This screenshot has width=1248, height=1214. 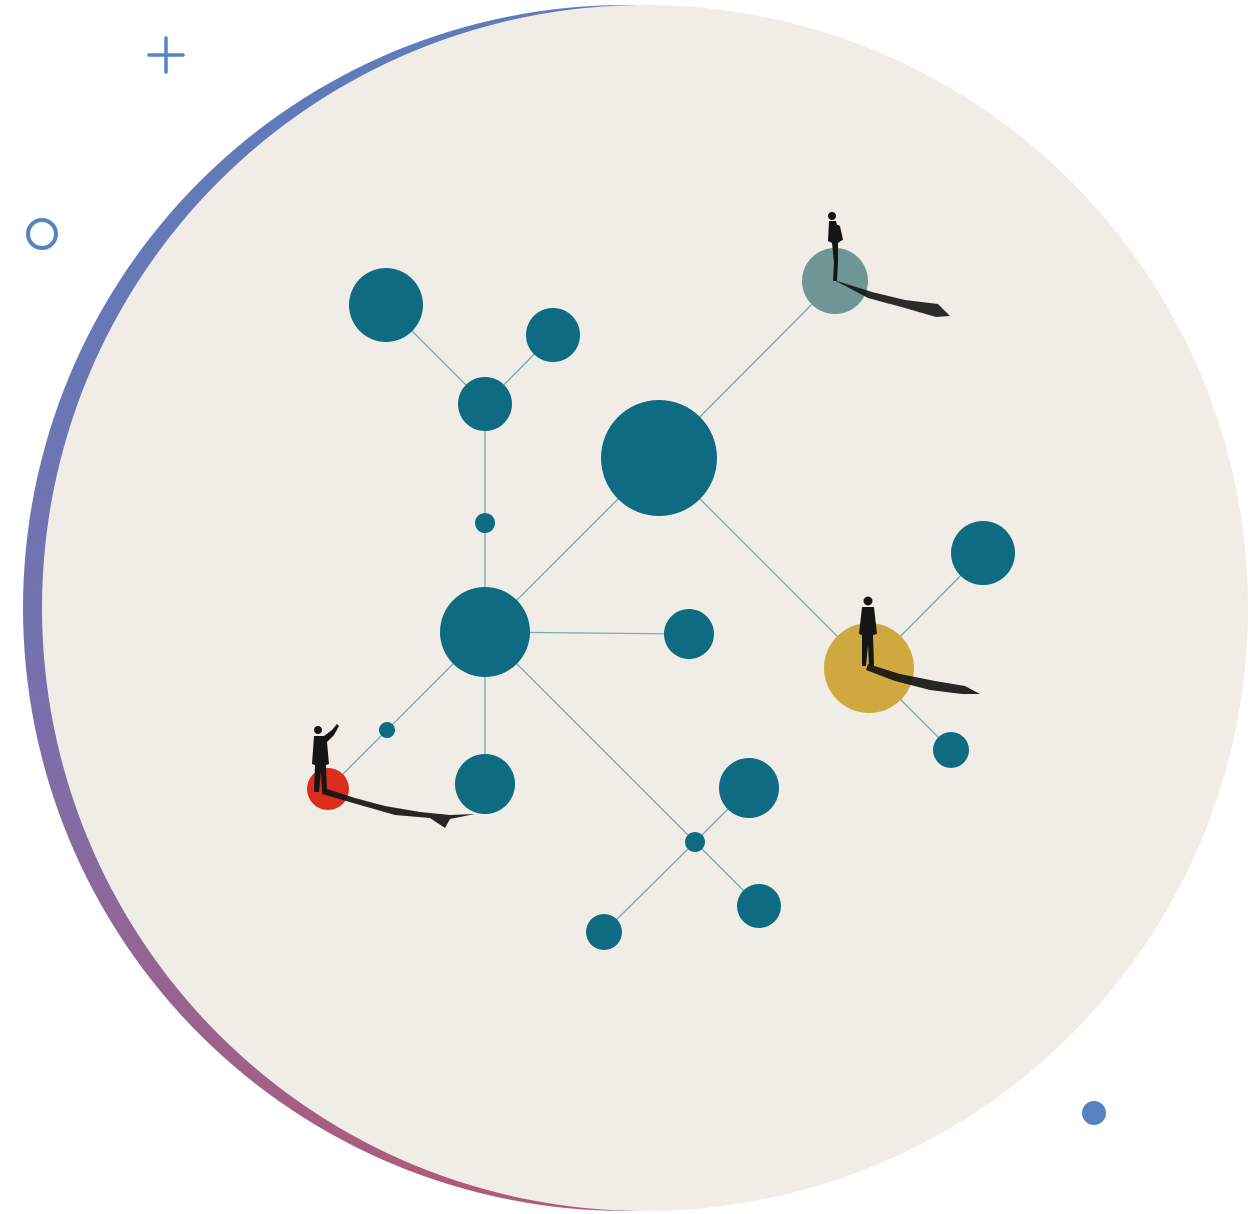 What do you see at coordinates (393, 776) in the screenshot?
I see `person-figure-red-node` at bounding box center [393, 776].